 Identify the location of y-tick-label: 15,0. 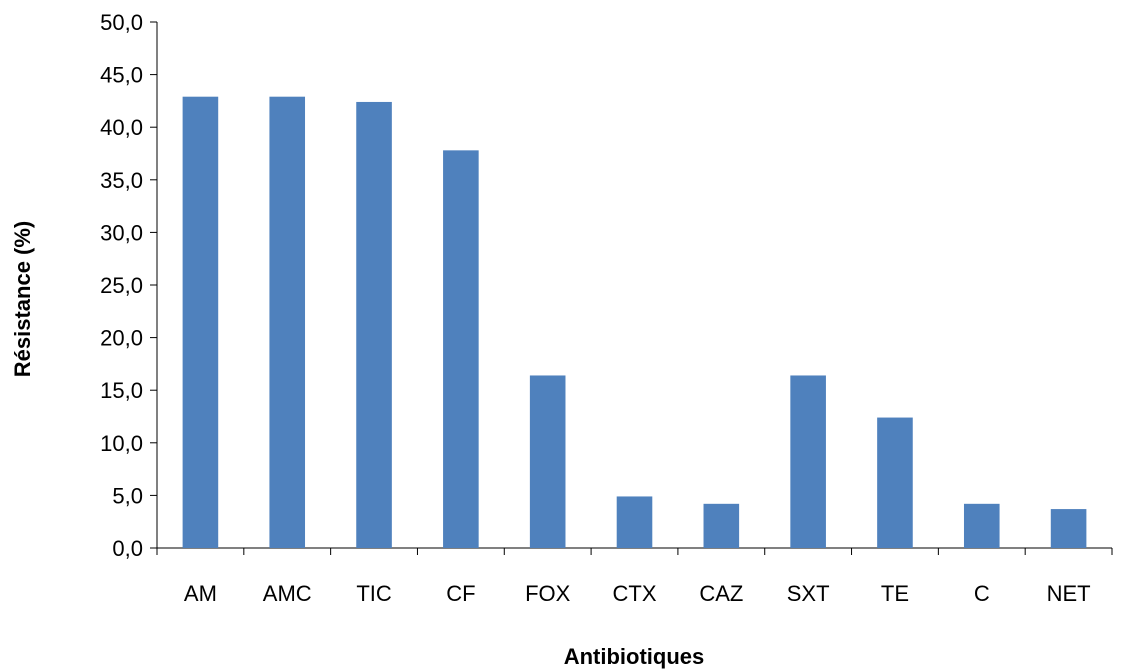
(121, 390).